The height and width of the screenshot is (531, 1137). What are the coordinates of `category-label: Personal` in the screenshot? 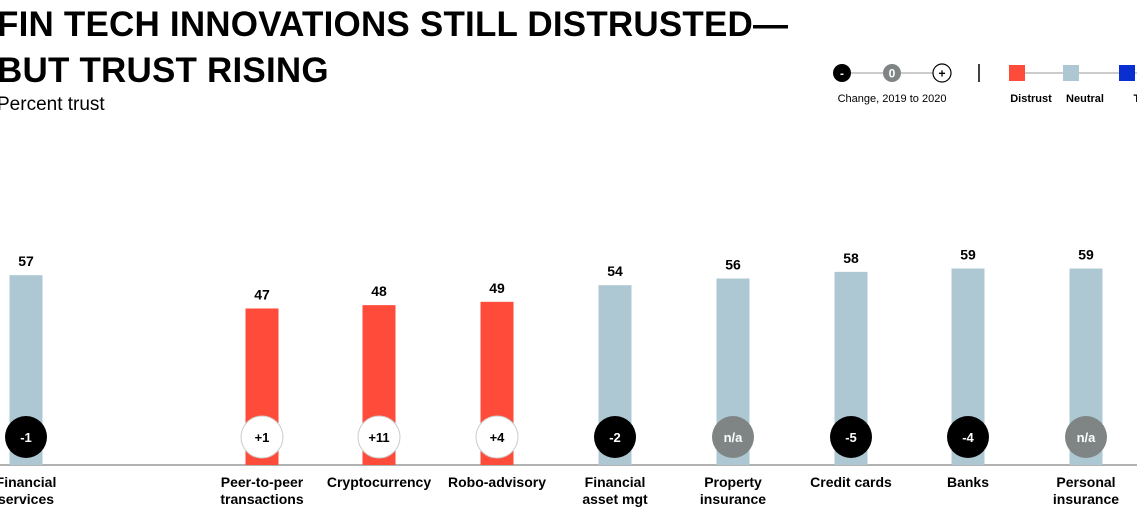 It's located at (1085, 482).